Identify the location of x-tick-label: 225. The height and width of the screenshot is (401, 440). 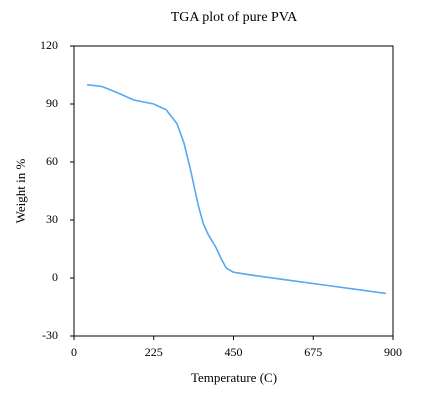
(154, 352).